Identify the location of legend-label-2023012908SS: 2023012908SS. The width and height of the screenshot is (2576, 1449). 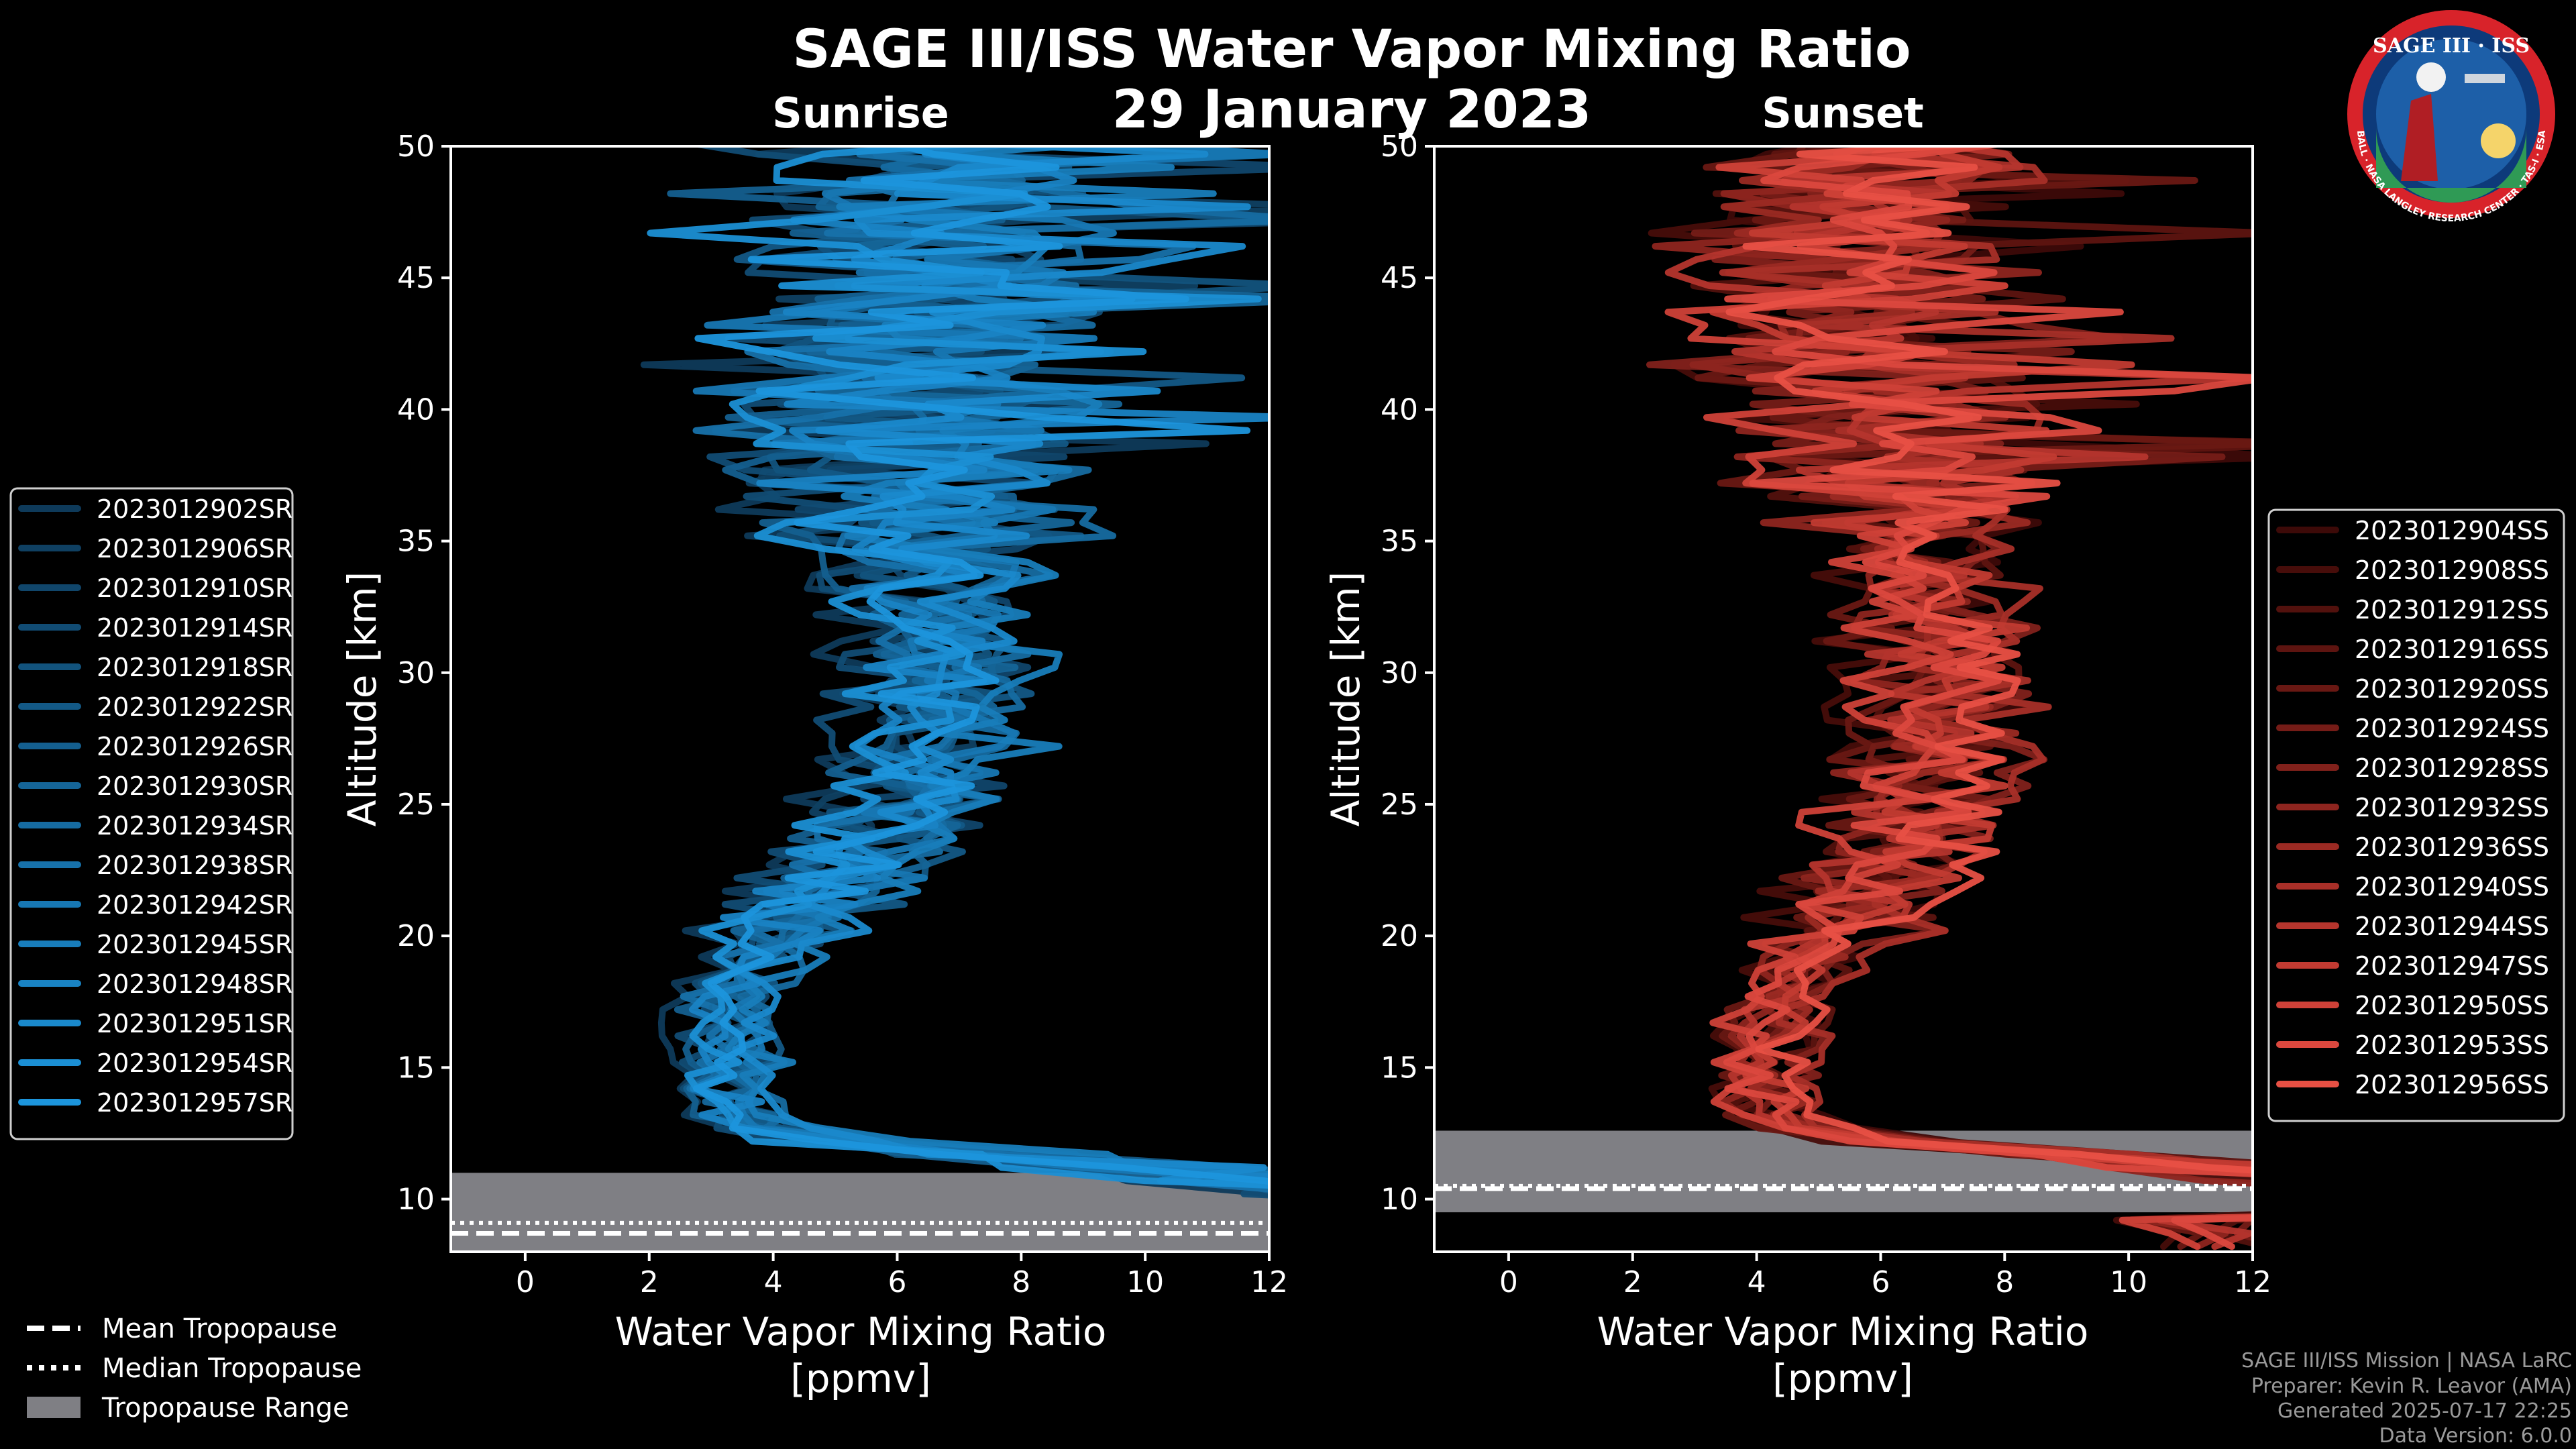
(2452, 570).